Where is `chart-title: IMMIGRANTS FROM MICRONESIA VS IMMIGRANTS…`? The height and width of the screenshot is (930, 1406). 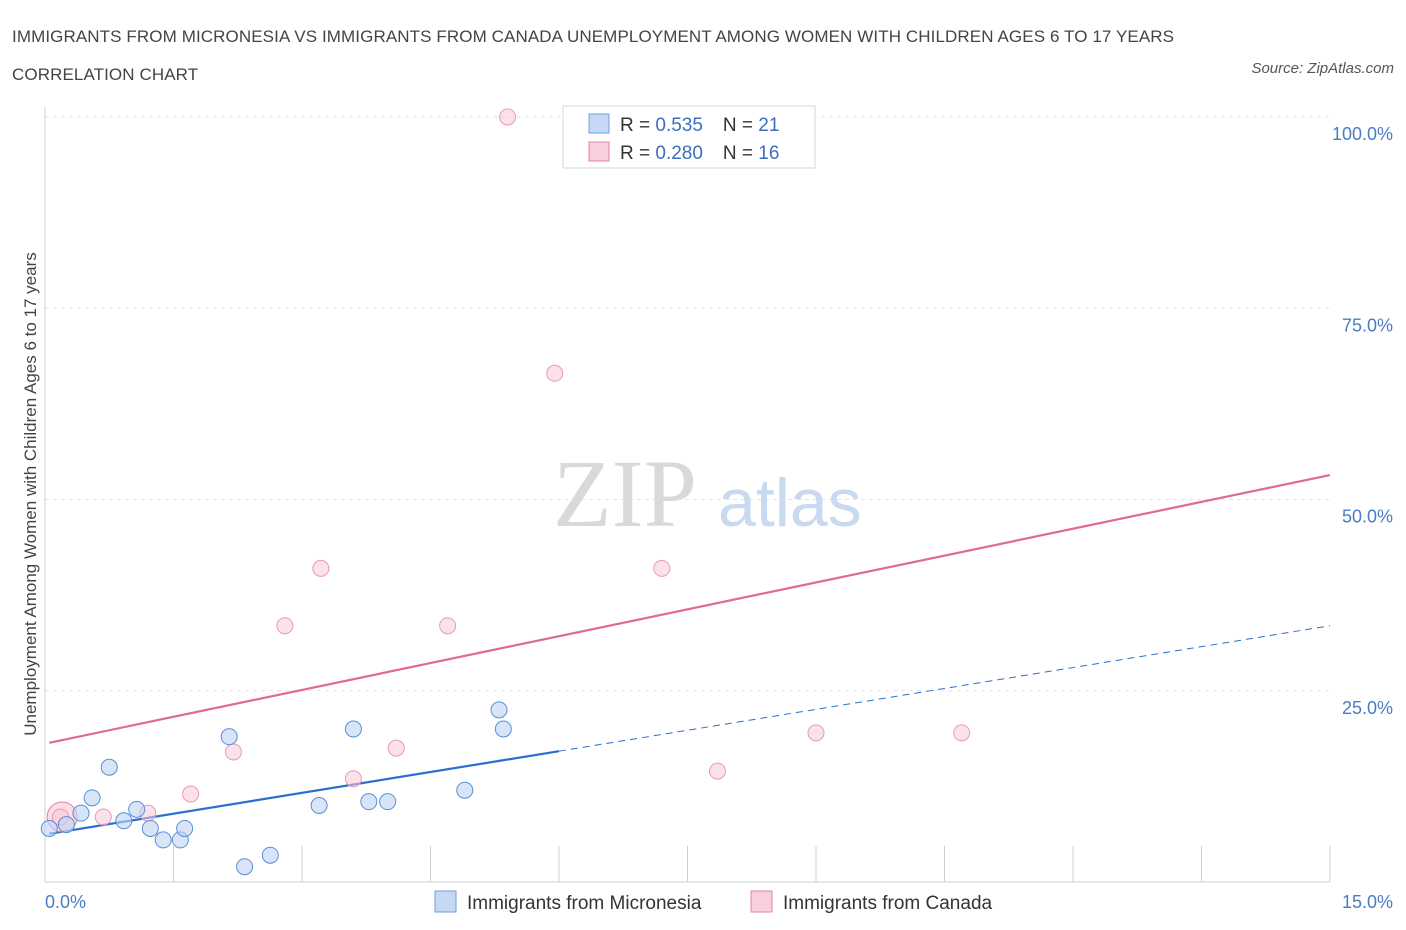 chart-title: IMMIGRANTS FROM MICRONESIA VS IMMIGRANTS… is located at coordinates (593, 55).